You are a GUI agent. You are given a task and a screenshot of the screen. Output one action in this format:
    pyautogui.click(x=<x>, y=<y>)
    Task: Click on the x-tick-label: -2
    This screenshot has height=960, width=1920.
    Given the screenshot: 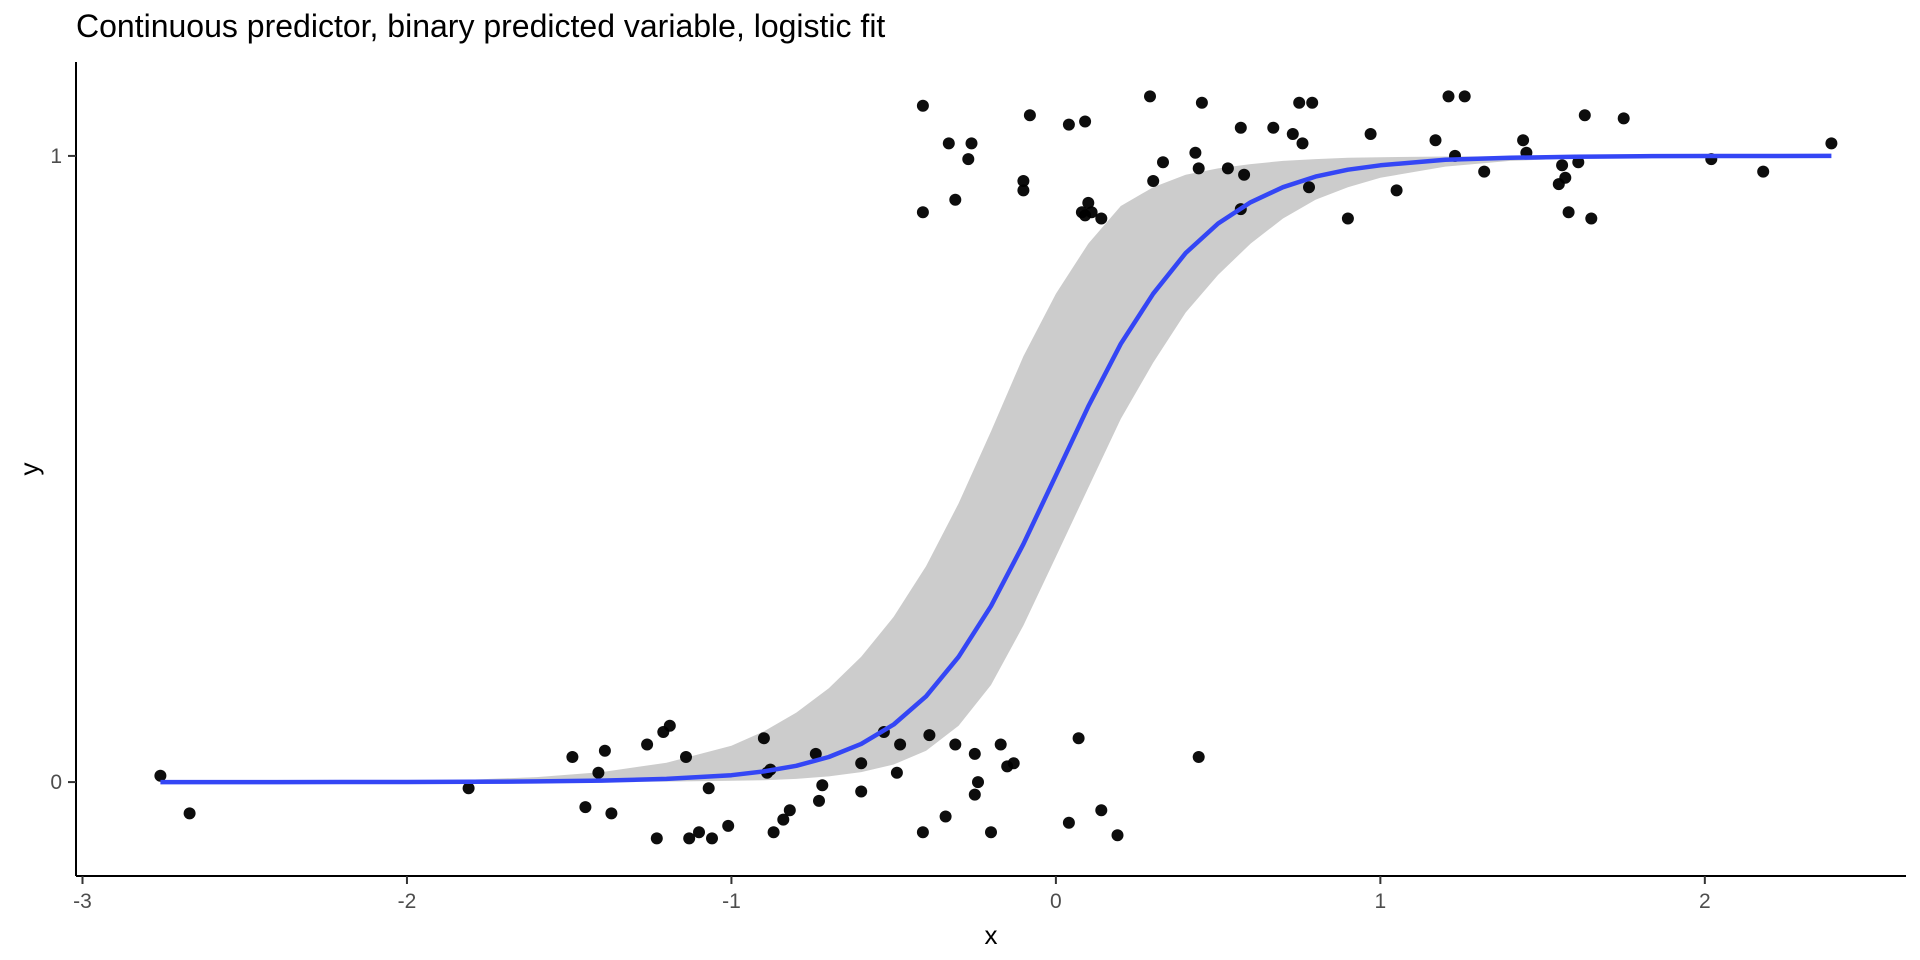 What is the action you would take?
    pyautogui.click(x=407, y=901)
    